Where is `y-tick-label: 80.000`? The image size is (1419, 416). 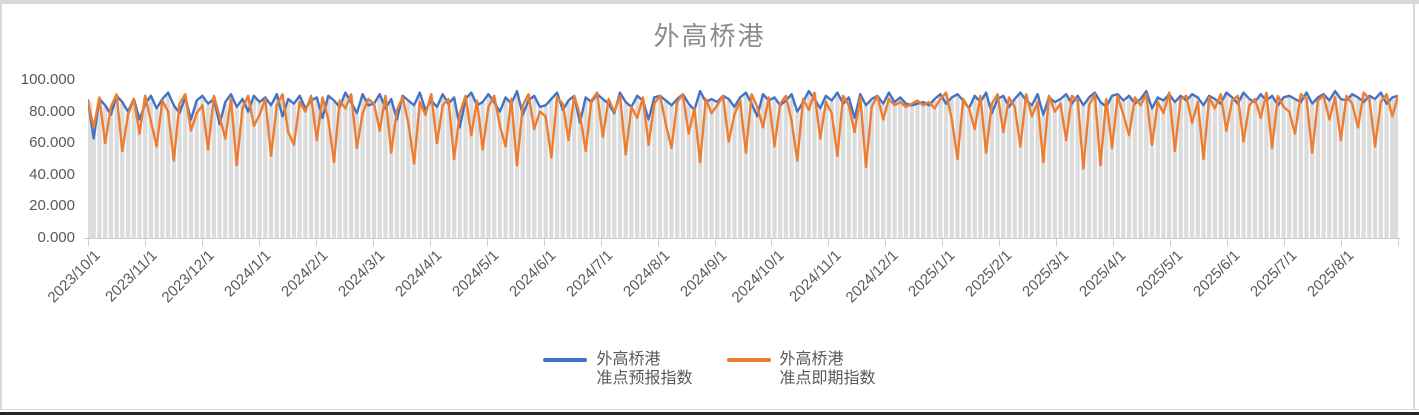 y-tick-label: 80.000 is located at coordinates (52, 111).